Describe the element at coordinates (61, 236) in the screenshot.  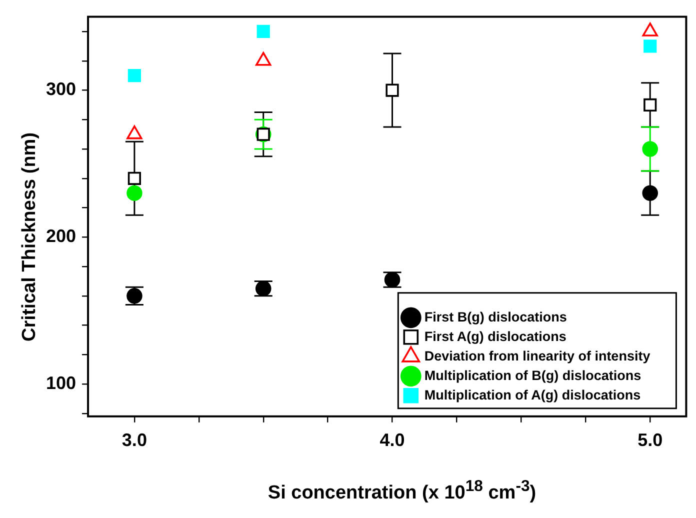
I see `y-tick-label: 200` at that location.